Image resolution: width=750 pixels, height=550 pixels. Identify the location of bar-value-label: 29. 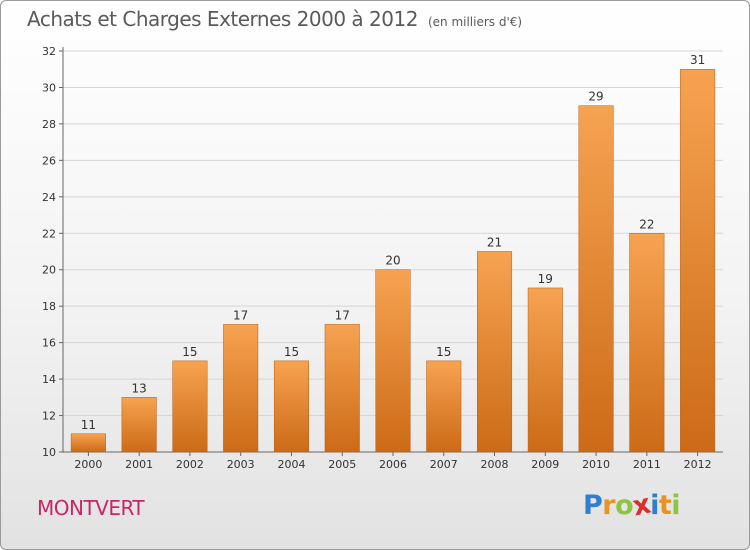
(595, 97).